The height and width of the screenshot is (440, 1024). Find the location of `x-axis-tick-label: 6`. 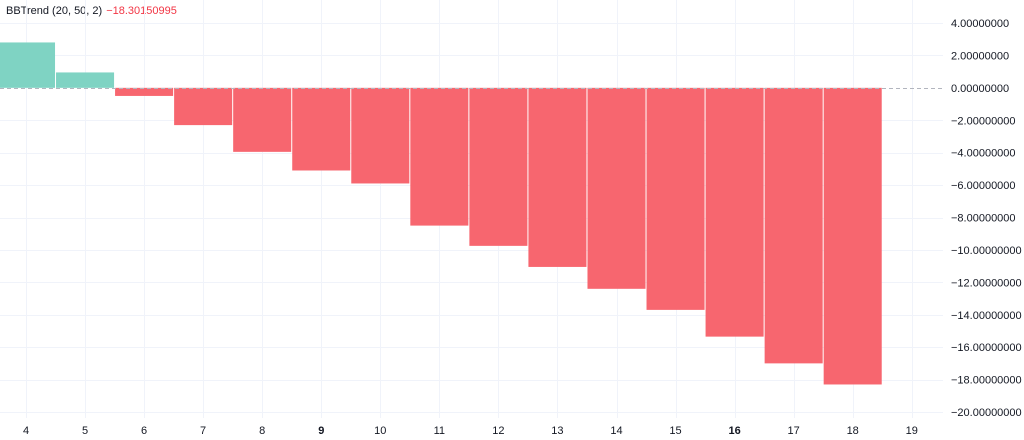

x-axis-tick-label: 6 is located at coordinates (144, 431).